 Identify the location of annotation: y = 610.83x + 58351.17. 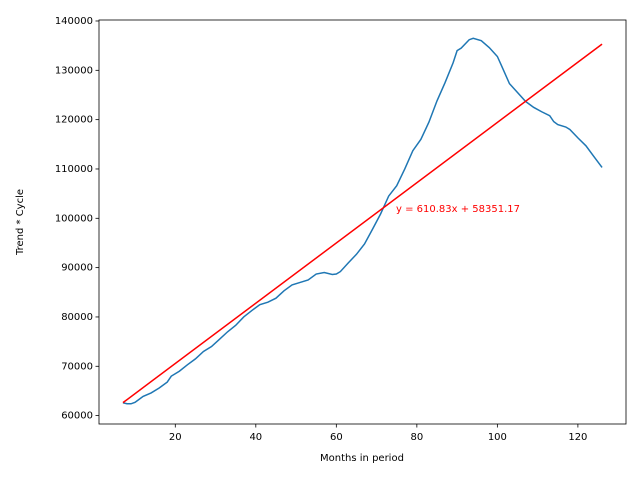
(458, 209).